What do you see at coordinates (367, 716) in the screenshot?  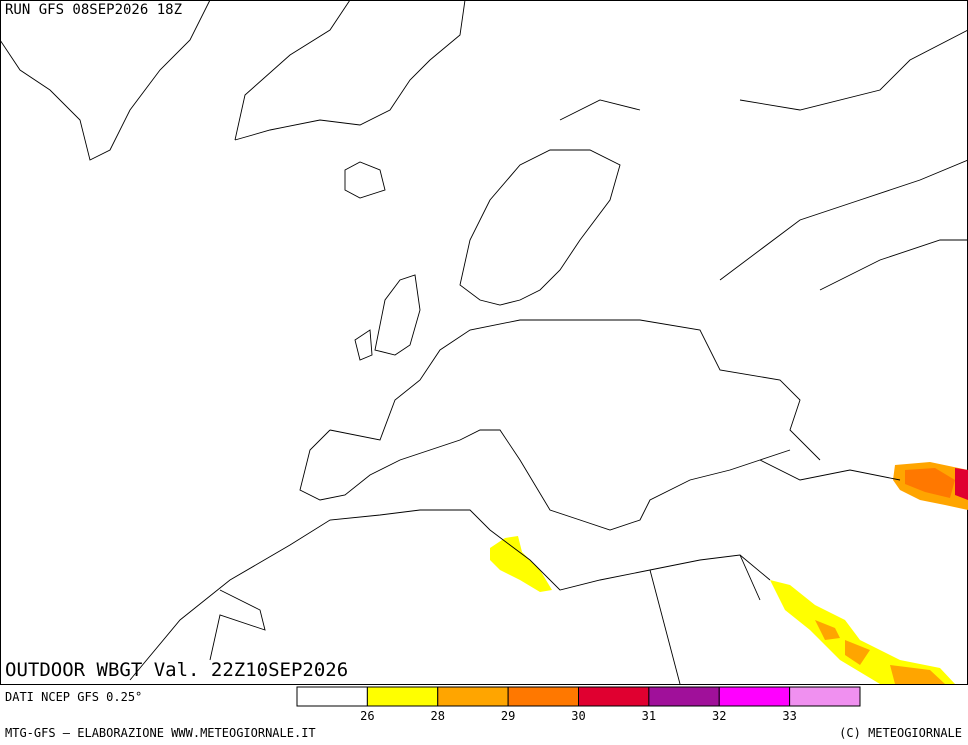 I see `legend-label: 26` at bounding box center [367, 716].